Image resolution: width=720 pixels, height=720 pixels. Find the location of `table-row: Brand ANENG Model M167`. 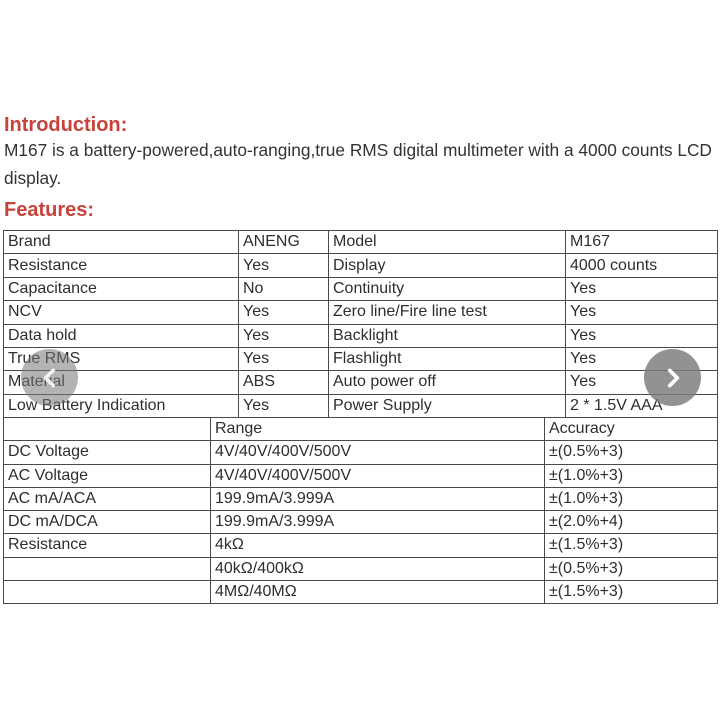

table-row: Brand ANENG Model M167 is located at coordinates (360, 242).